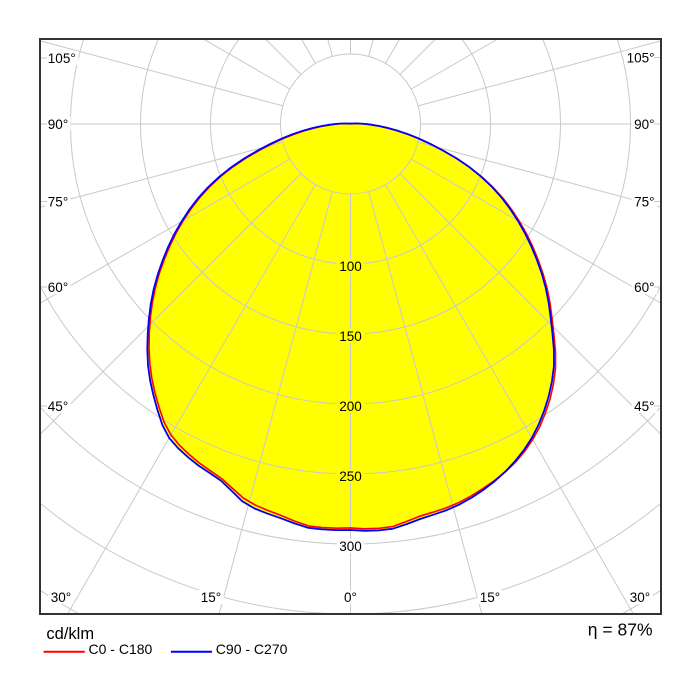 This screenshot has width=700, height=700. Describe the element at coordinates (350, 546) in the screenshot. I see `svg-text: 300` at that location.